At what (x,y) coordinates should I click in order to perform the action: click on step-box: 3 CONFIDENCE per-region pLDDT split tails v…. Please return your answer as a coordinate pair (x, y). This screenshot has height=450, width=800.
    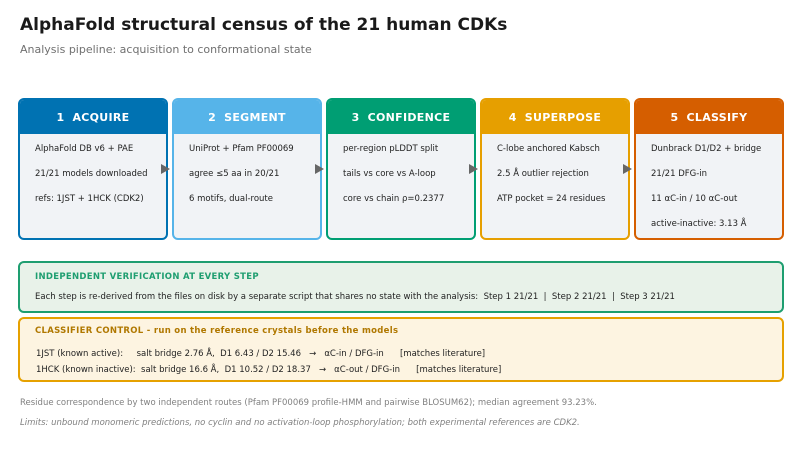
    Looking at the image, I should click on (401, 169).